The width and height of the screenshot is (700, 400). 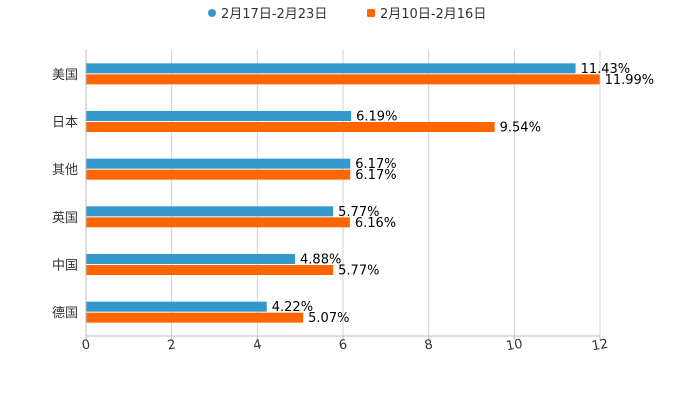 I want to click on category-label-2: 其他, so click(x=65, y=170).